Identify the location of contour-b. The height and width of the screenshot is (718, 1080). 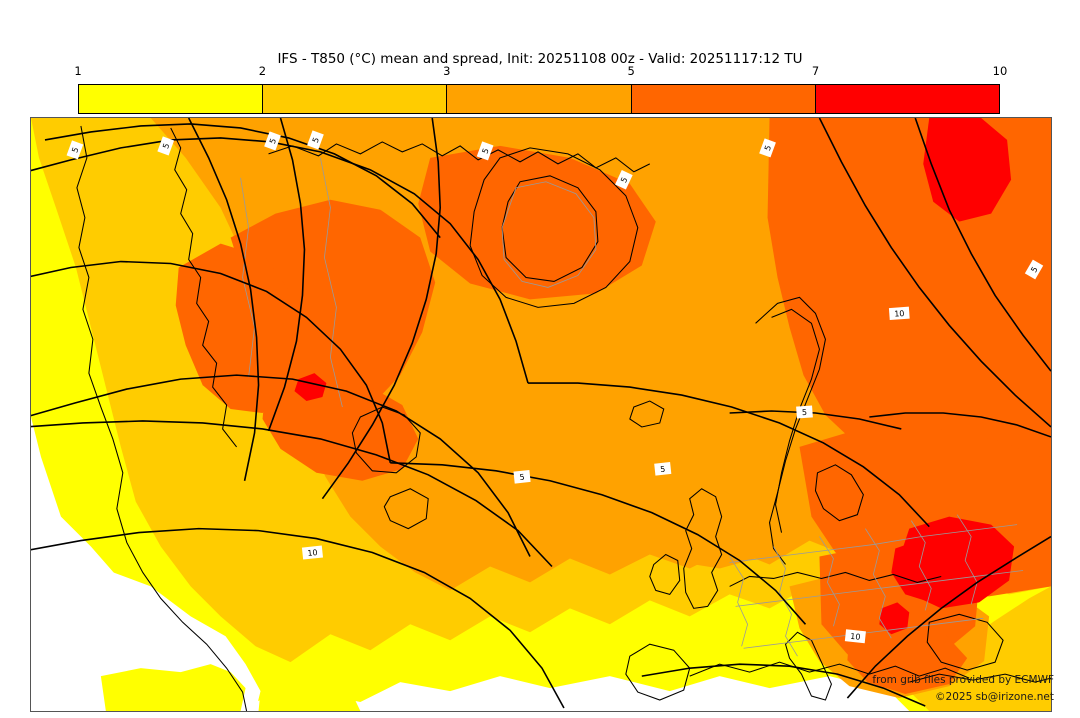
(242, 181).